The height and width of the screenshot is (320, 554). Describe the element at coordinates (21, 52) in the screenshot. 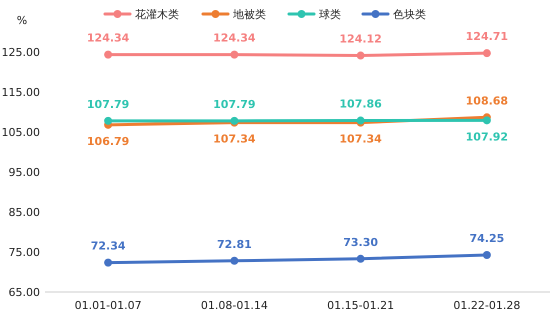

I see `y-tick-label: 125.00` at that location.